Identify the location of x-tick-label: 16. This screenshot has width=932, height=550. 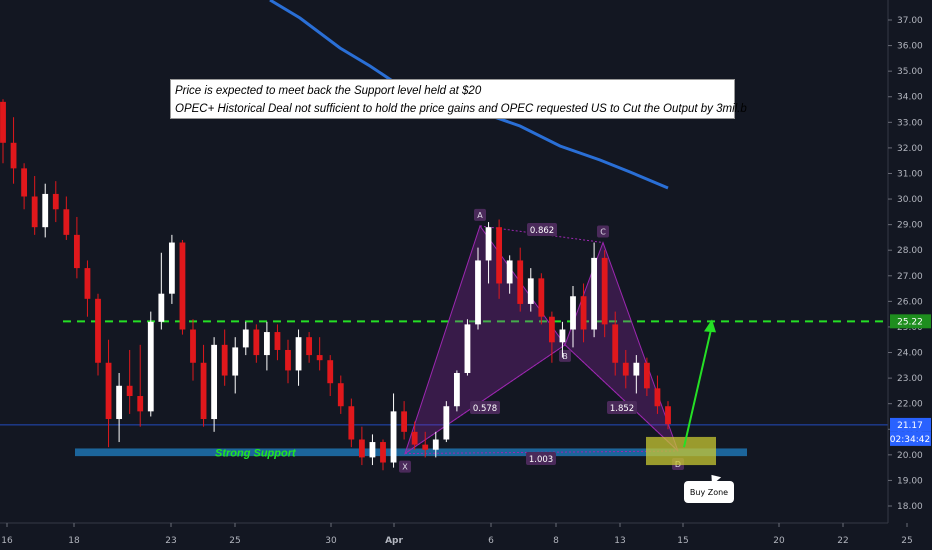
(7, 541).